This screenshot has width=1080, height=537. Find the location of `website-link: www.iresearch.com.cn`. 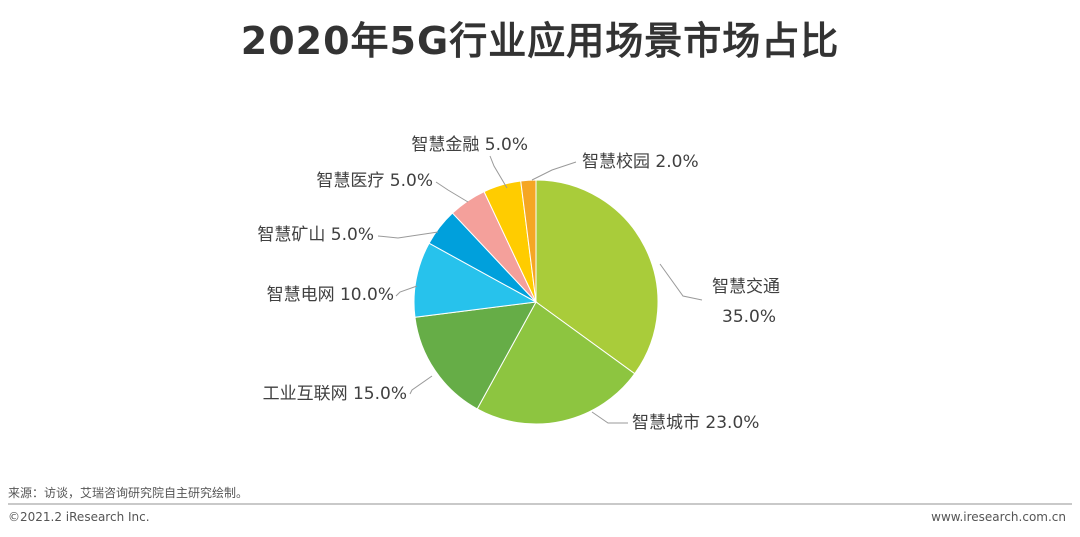

website-link: www.iresearch.com.cn is located at coordinates (998, 517).